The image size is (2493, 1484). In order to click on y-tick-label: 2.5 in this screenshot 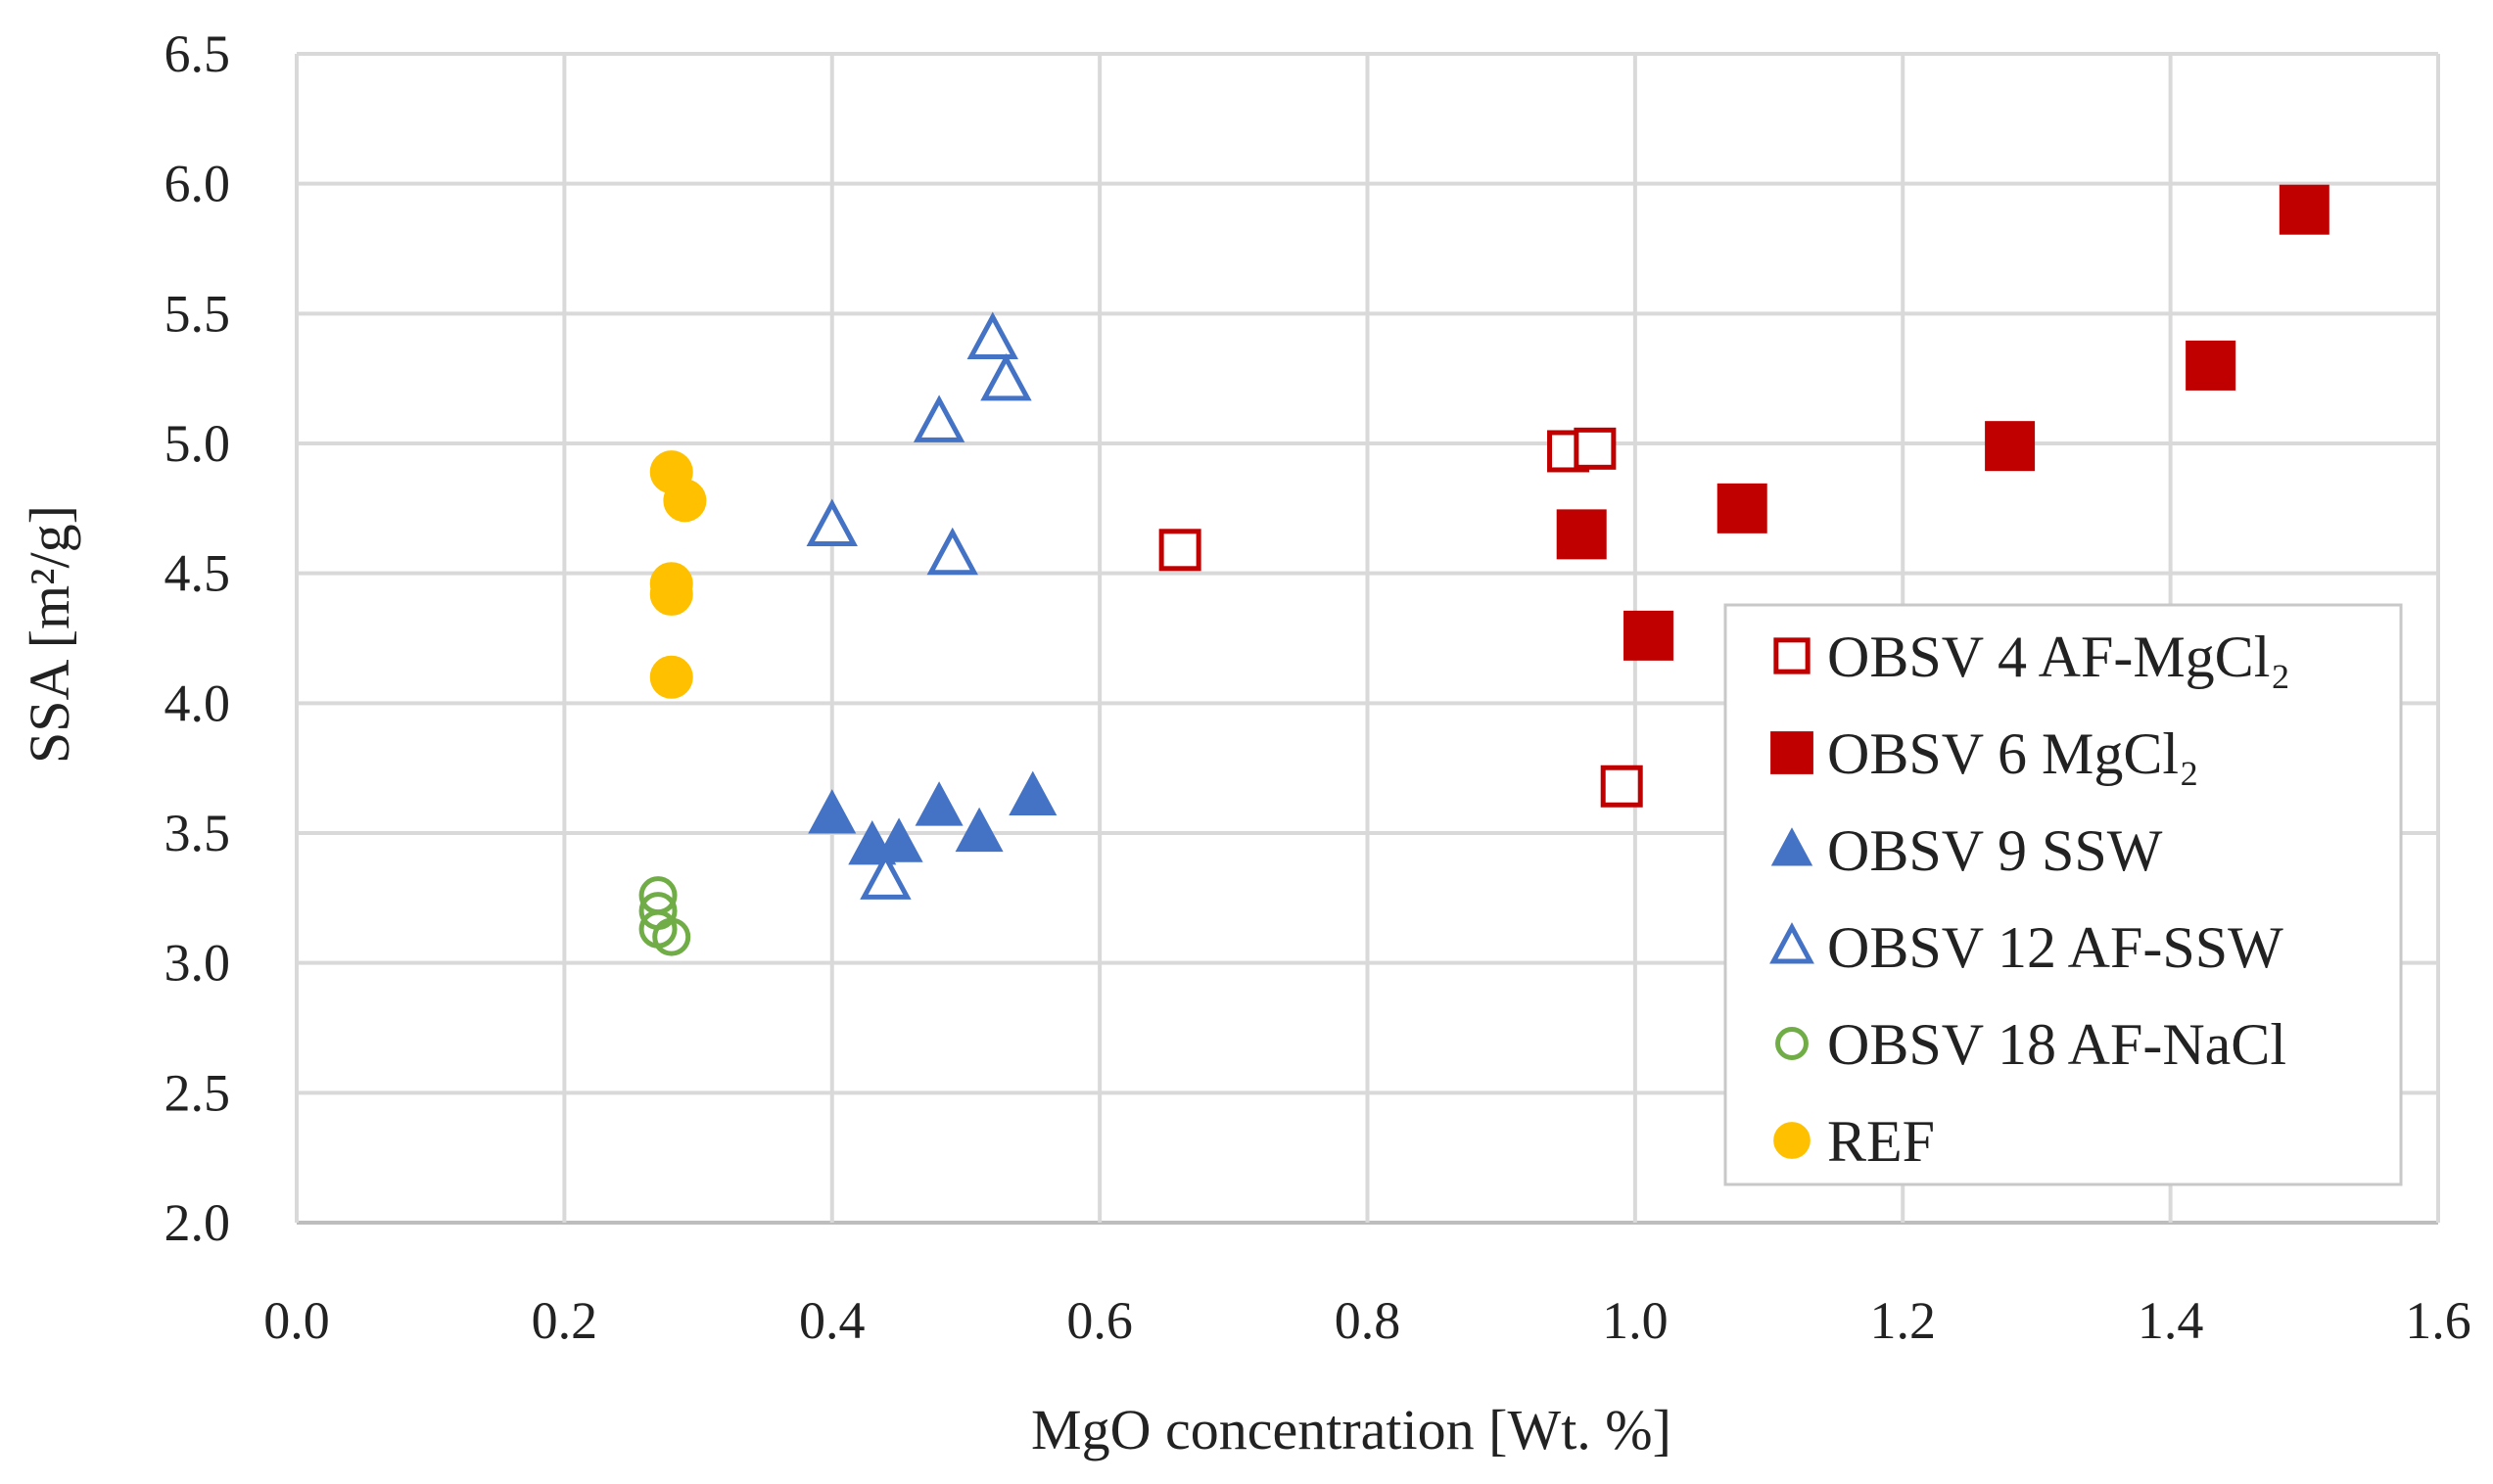, I will do `click(198, 1092)`.